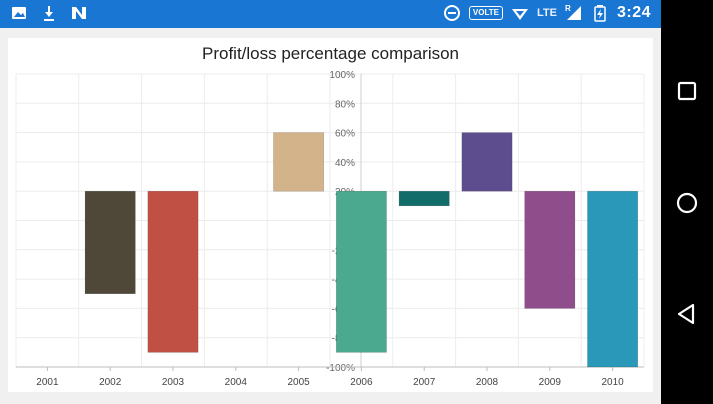 This screenshot has height=404, width=713. Describe the element at coordinates (345, 163) in the screenshot. I see `y-tick-label: 40%` at that location.